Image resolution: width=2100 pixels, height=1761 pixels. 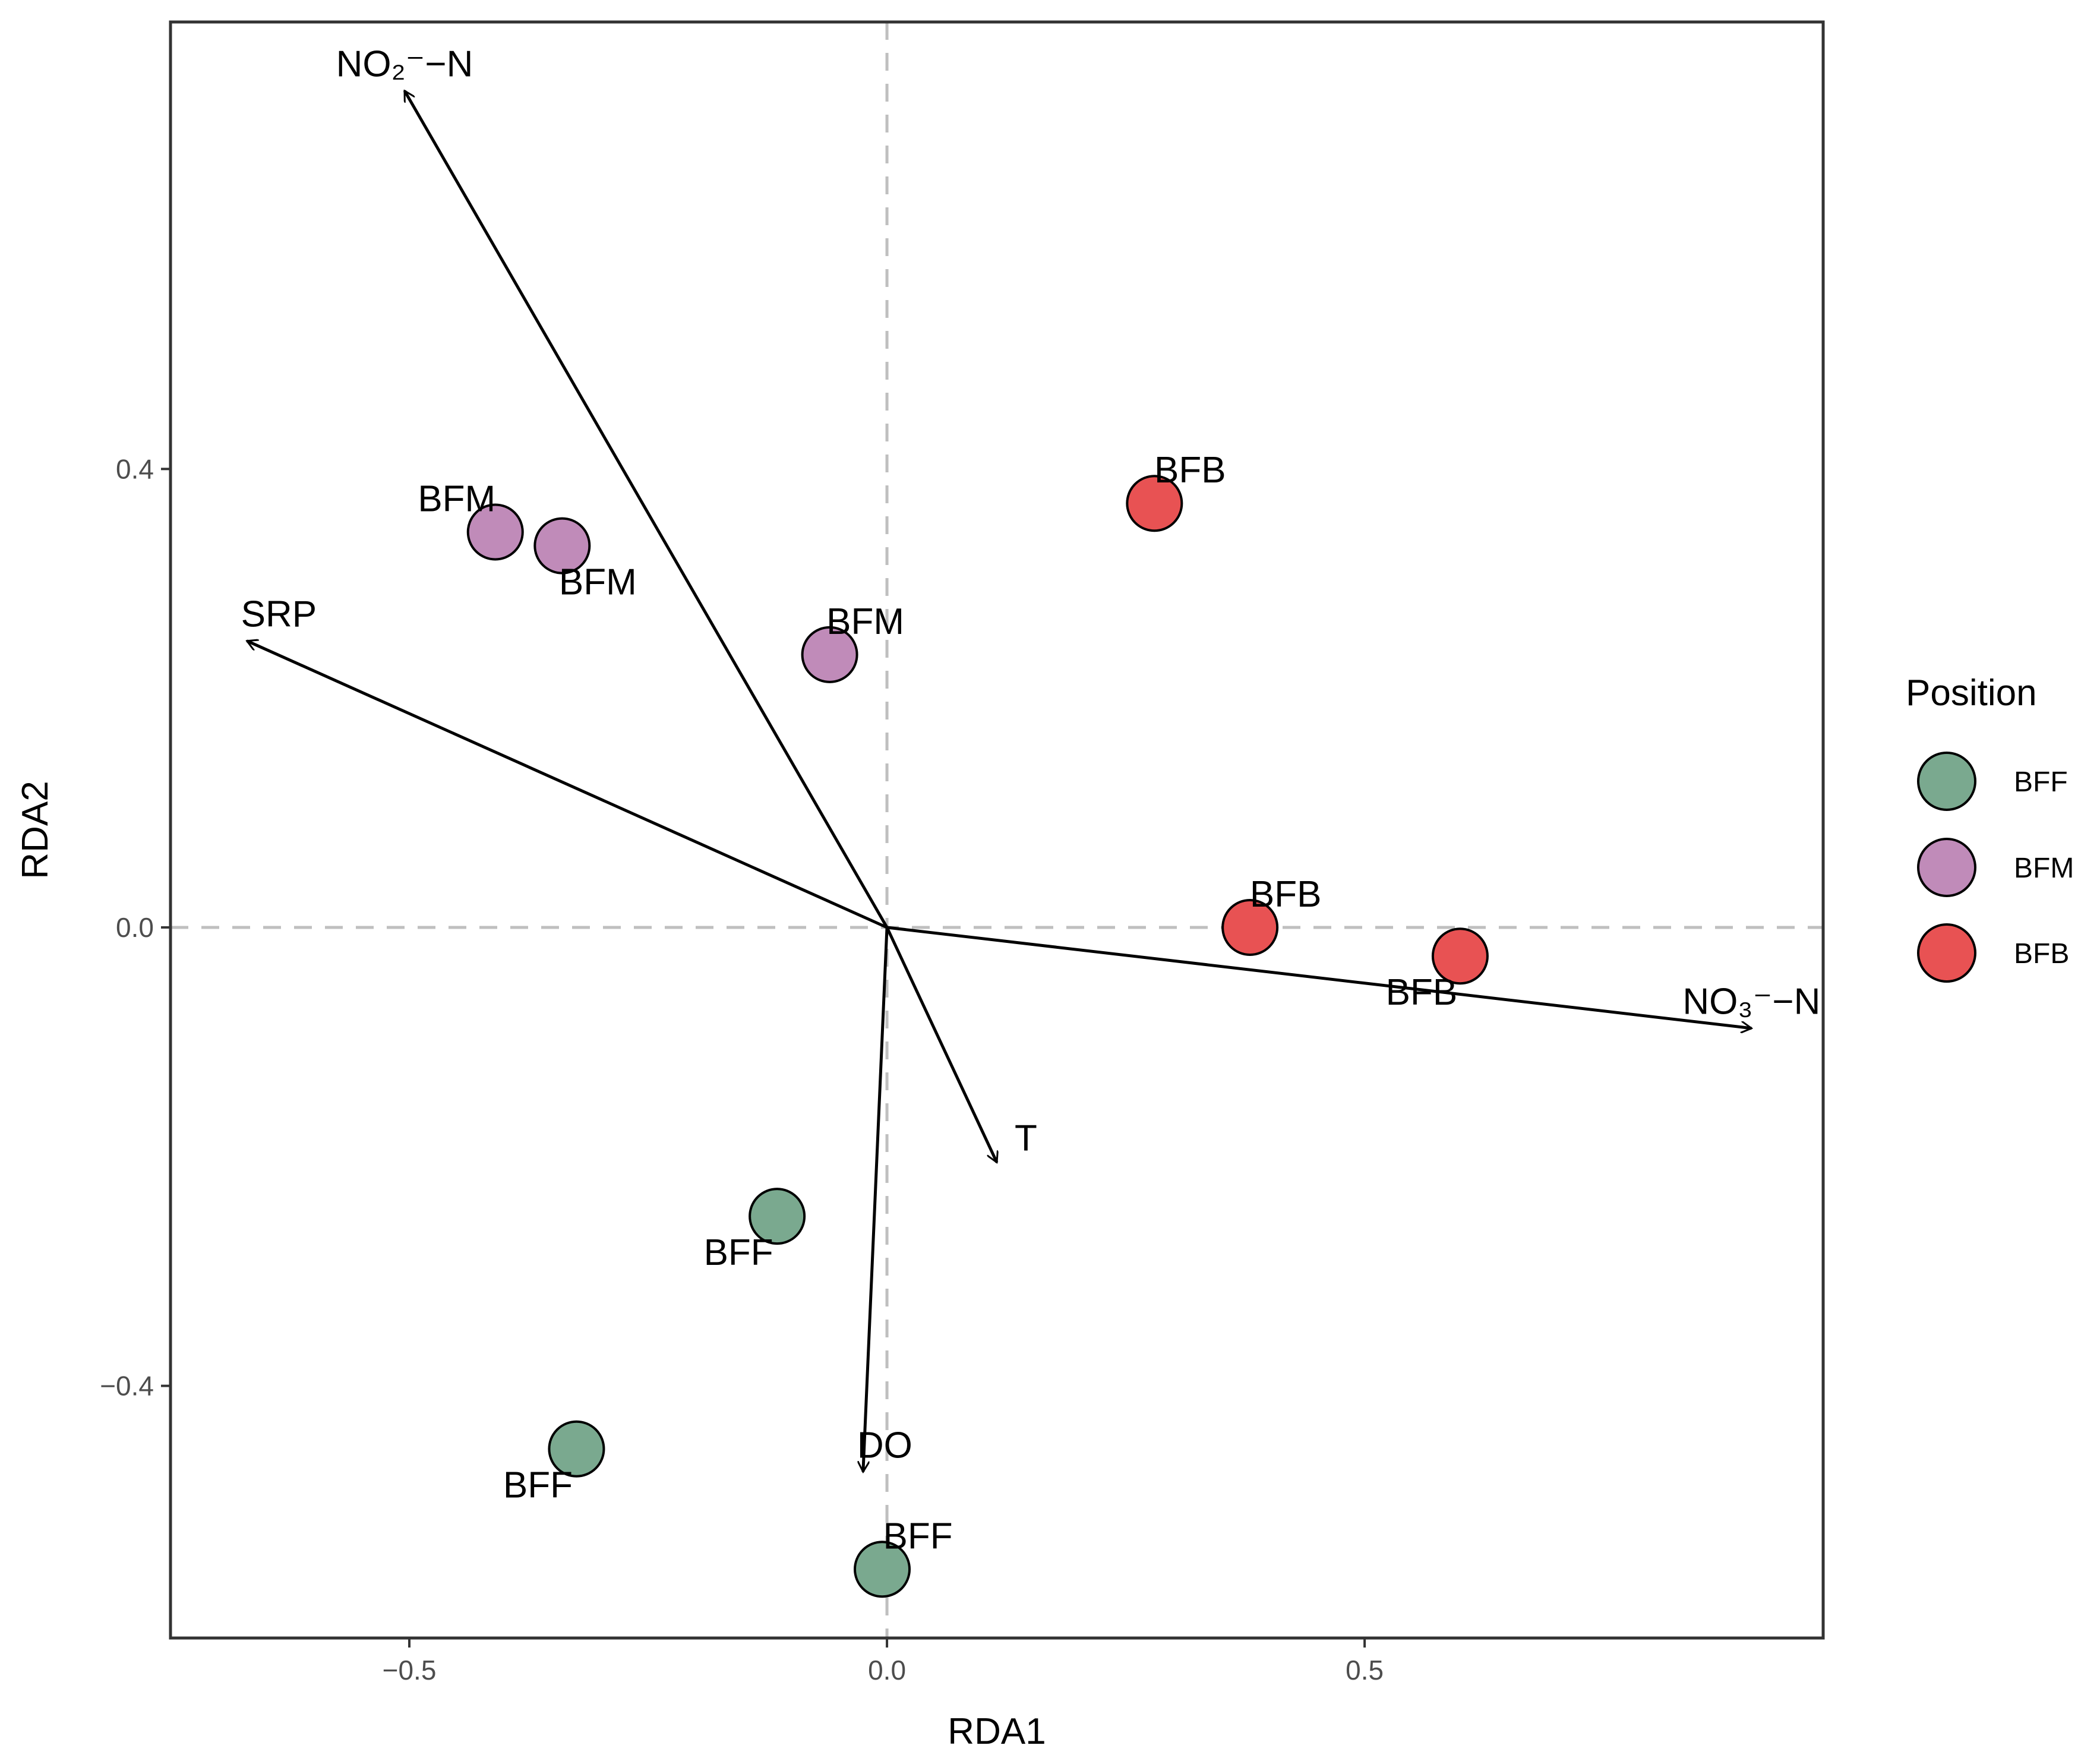 I want to click on legend-title: Position, so click(x=1971, y=693).